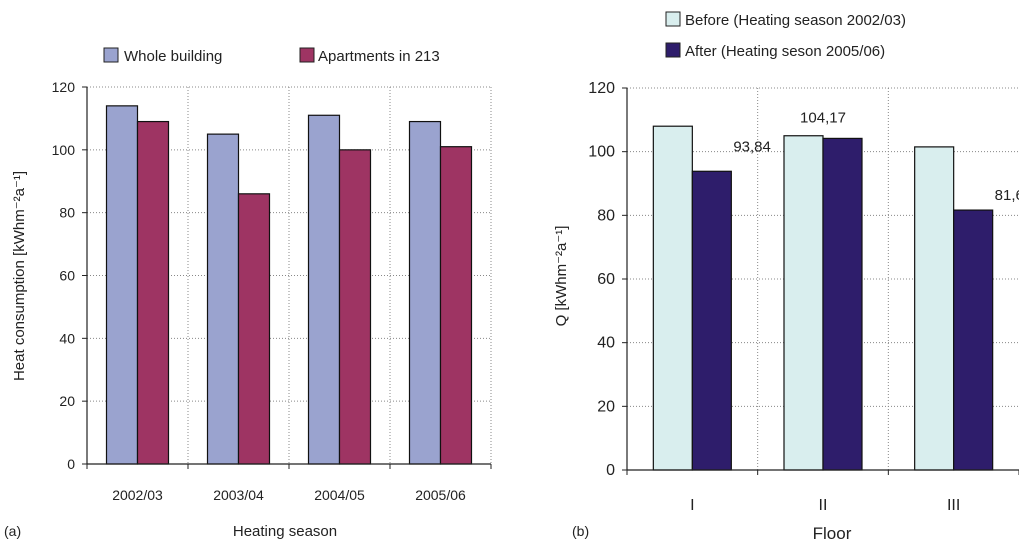 Image resolution: width=1019 pixels, height=545 pixels. I want to click on y-tick-label-a: 40, so click(67, 338).